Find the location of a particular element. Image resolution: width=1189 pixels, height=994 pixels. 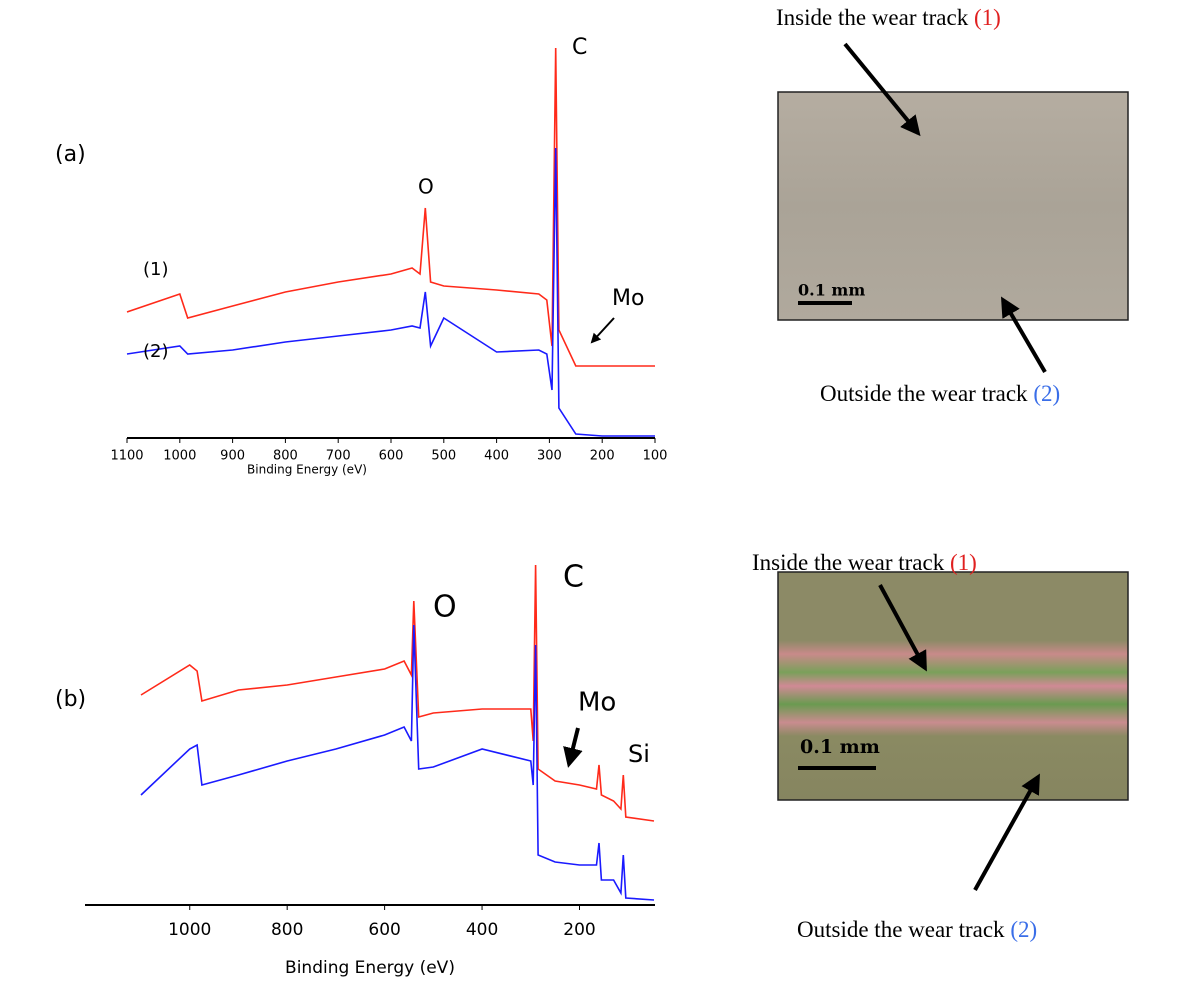

panel-label: (b) is located at coordinates (70, 699).